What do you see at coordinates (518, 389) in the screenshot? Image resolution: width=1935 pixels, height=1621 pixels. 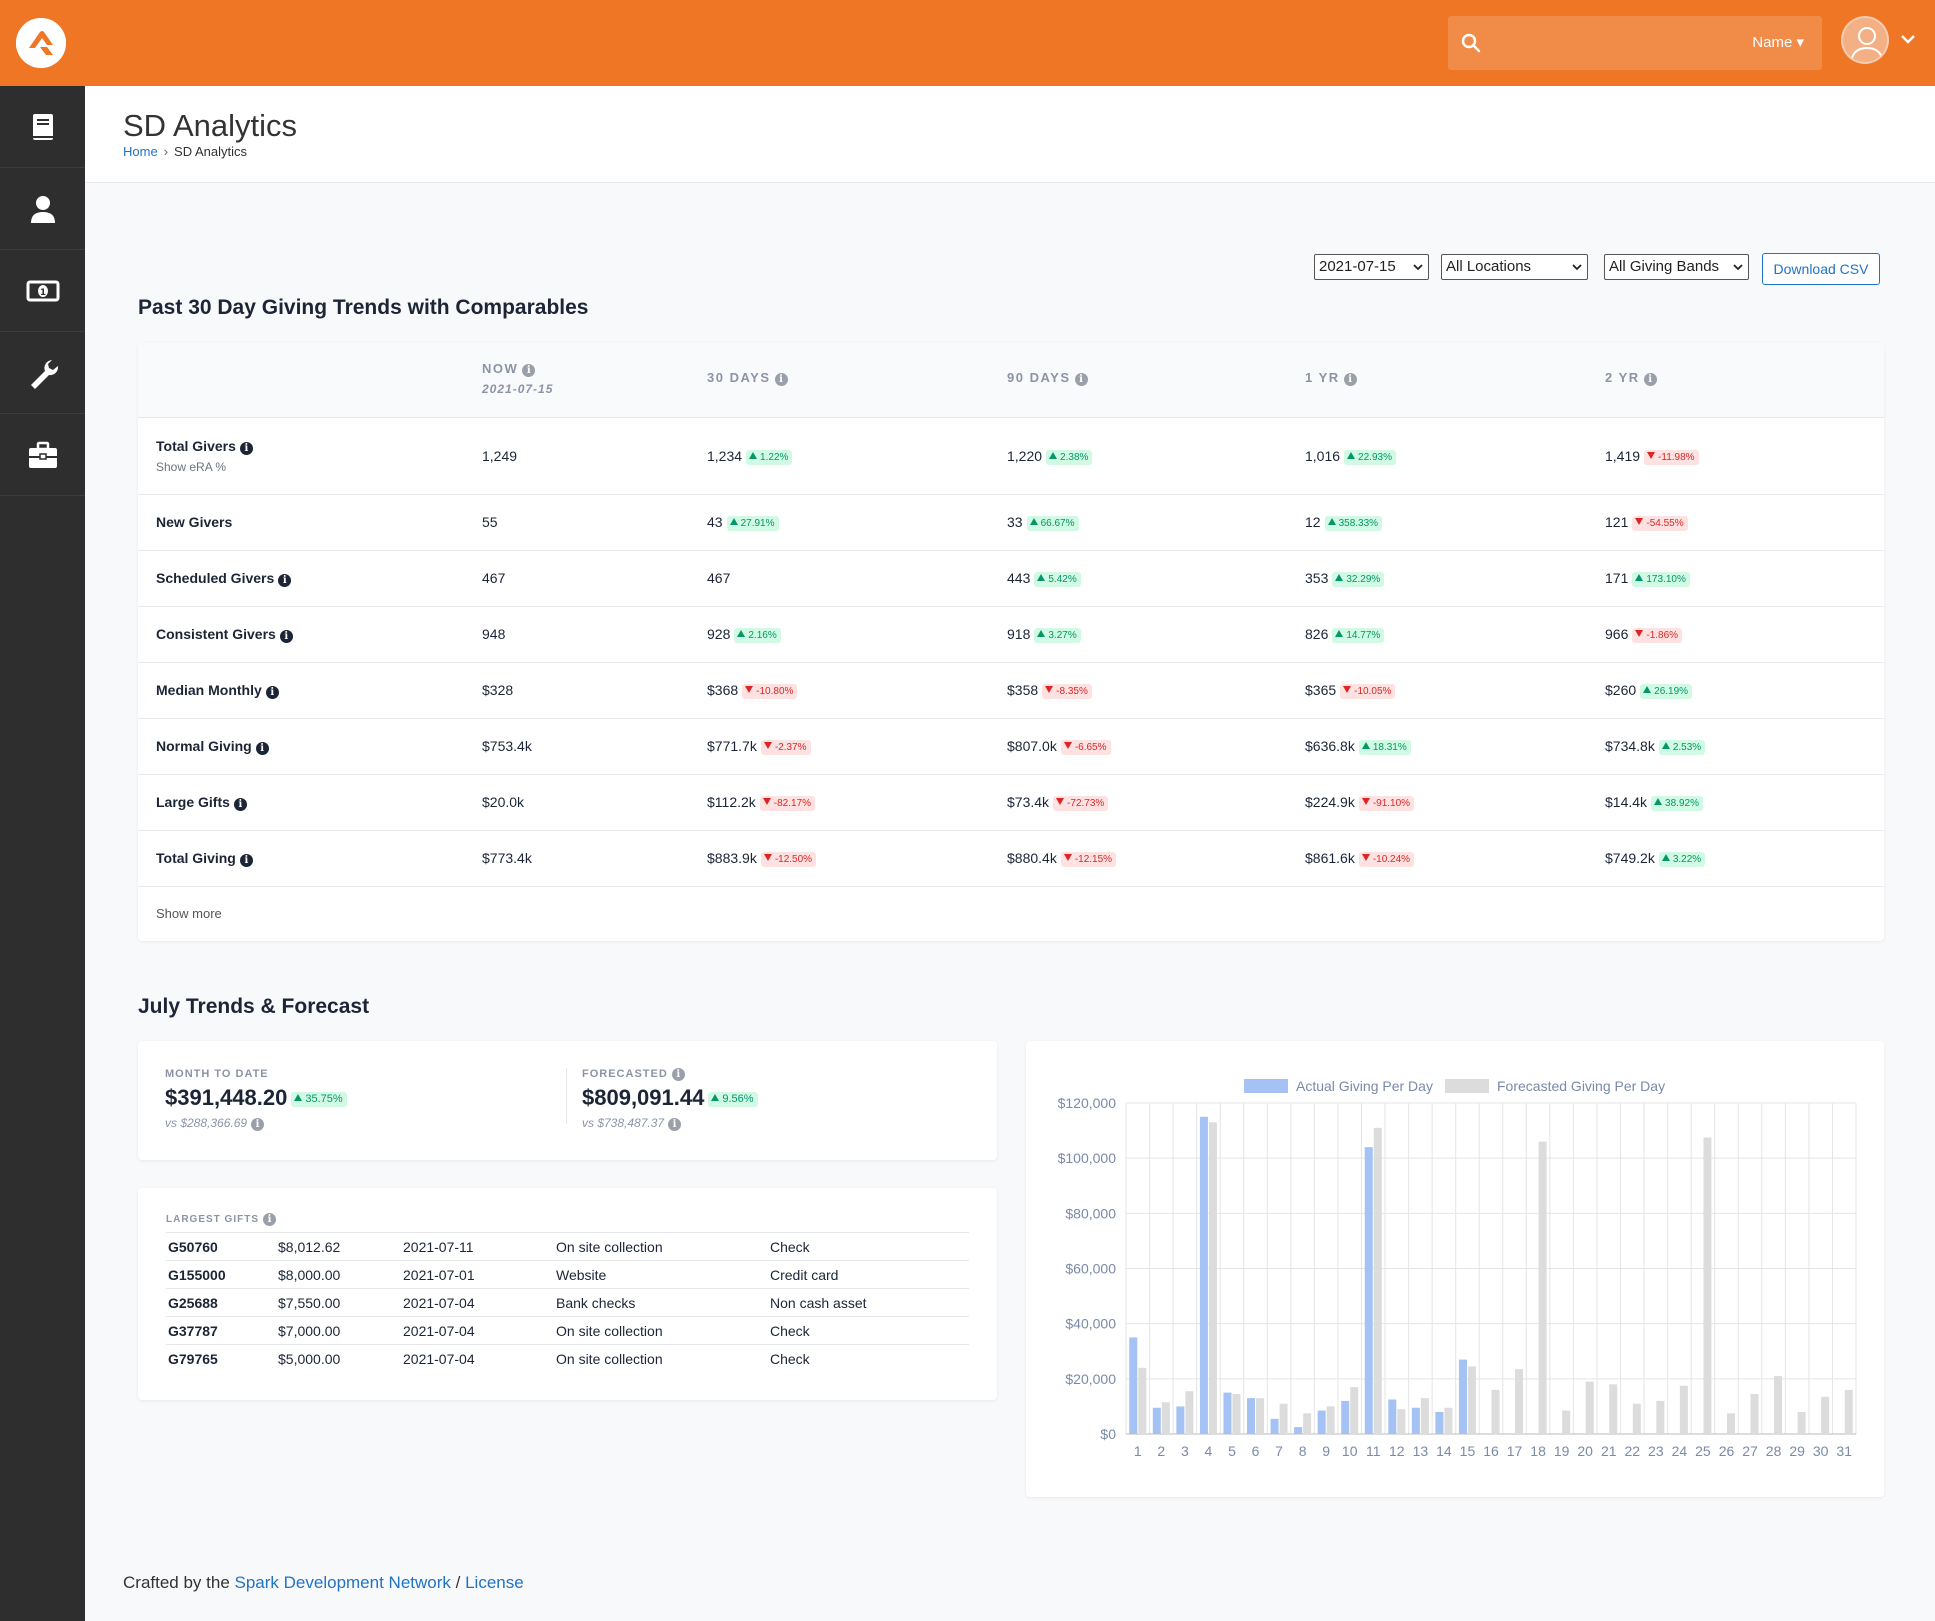 I see `column-header-date: 2021-07-15` at bounding box center [518, 389].